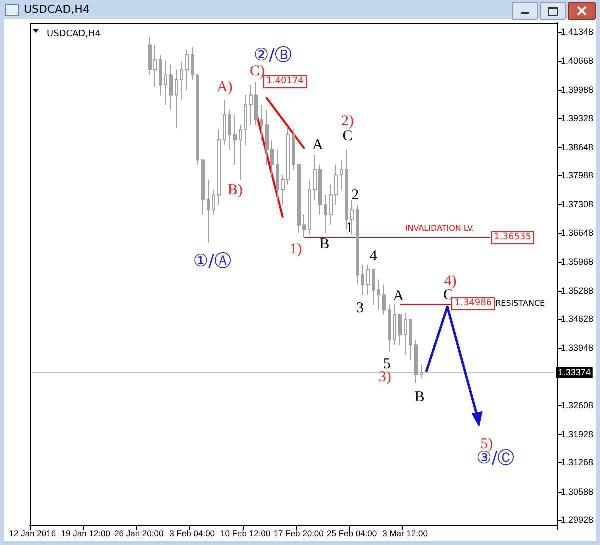  What do you see at coordinates (352, 533) in the screenshot?
I see `x-tick-label: 25 Feb 04:00` at bounding box center [352, 533].